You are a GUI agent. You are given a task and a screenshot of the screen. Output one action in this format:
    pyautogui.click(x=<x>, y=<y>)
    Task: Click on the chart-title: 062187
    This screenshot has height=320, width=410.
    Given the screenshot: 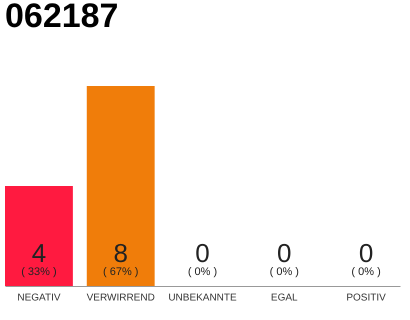 What is the action you would take?
    pyautogui.click(x=61, y=17)
    